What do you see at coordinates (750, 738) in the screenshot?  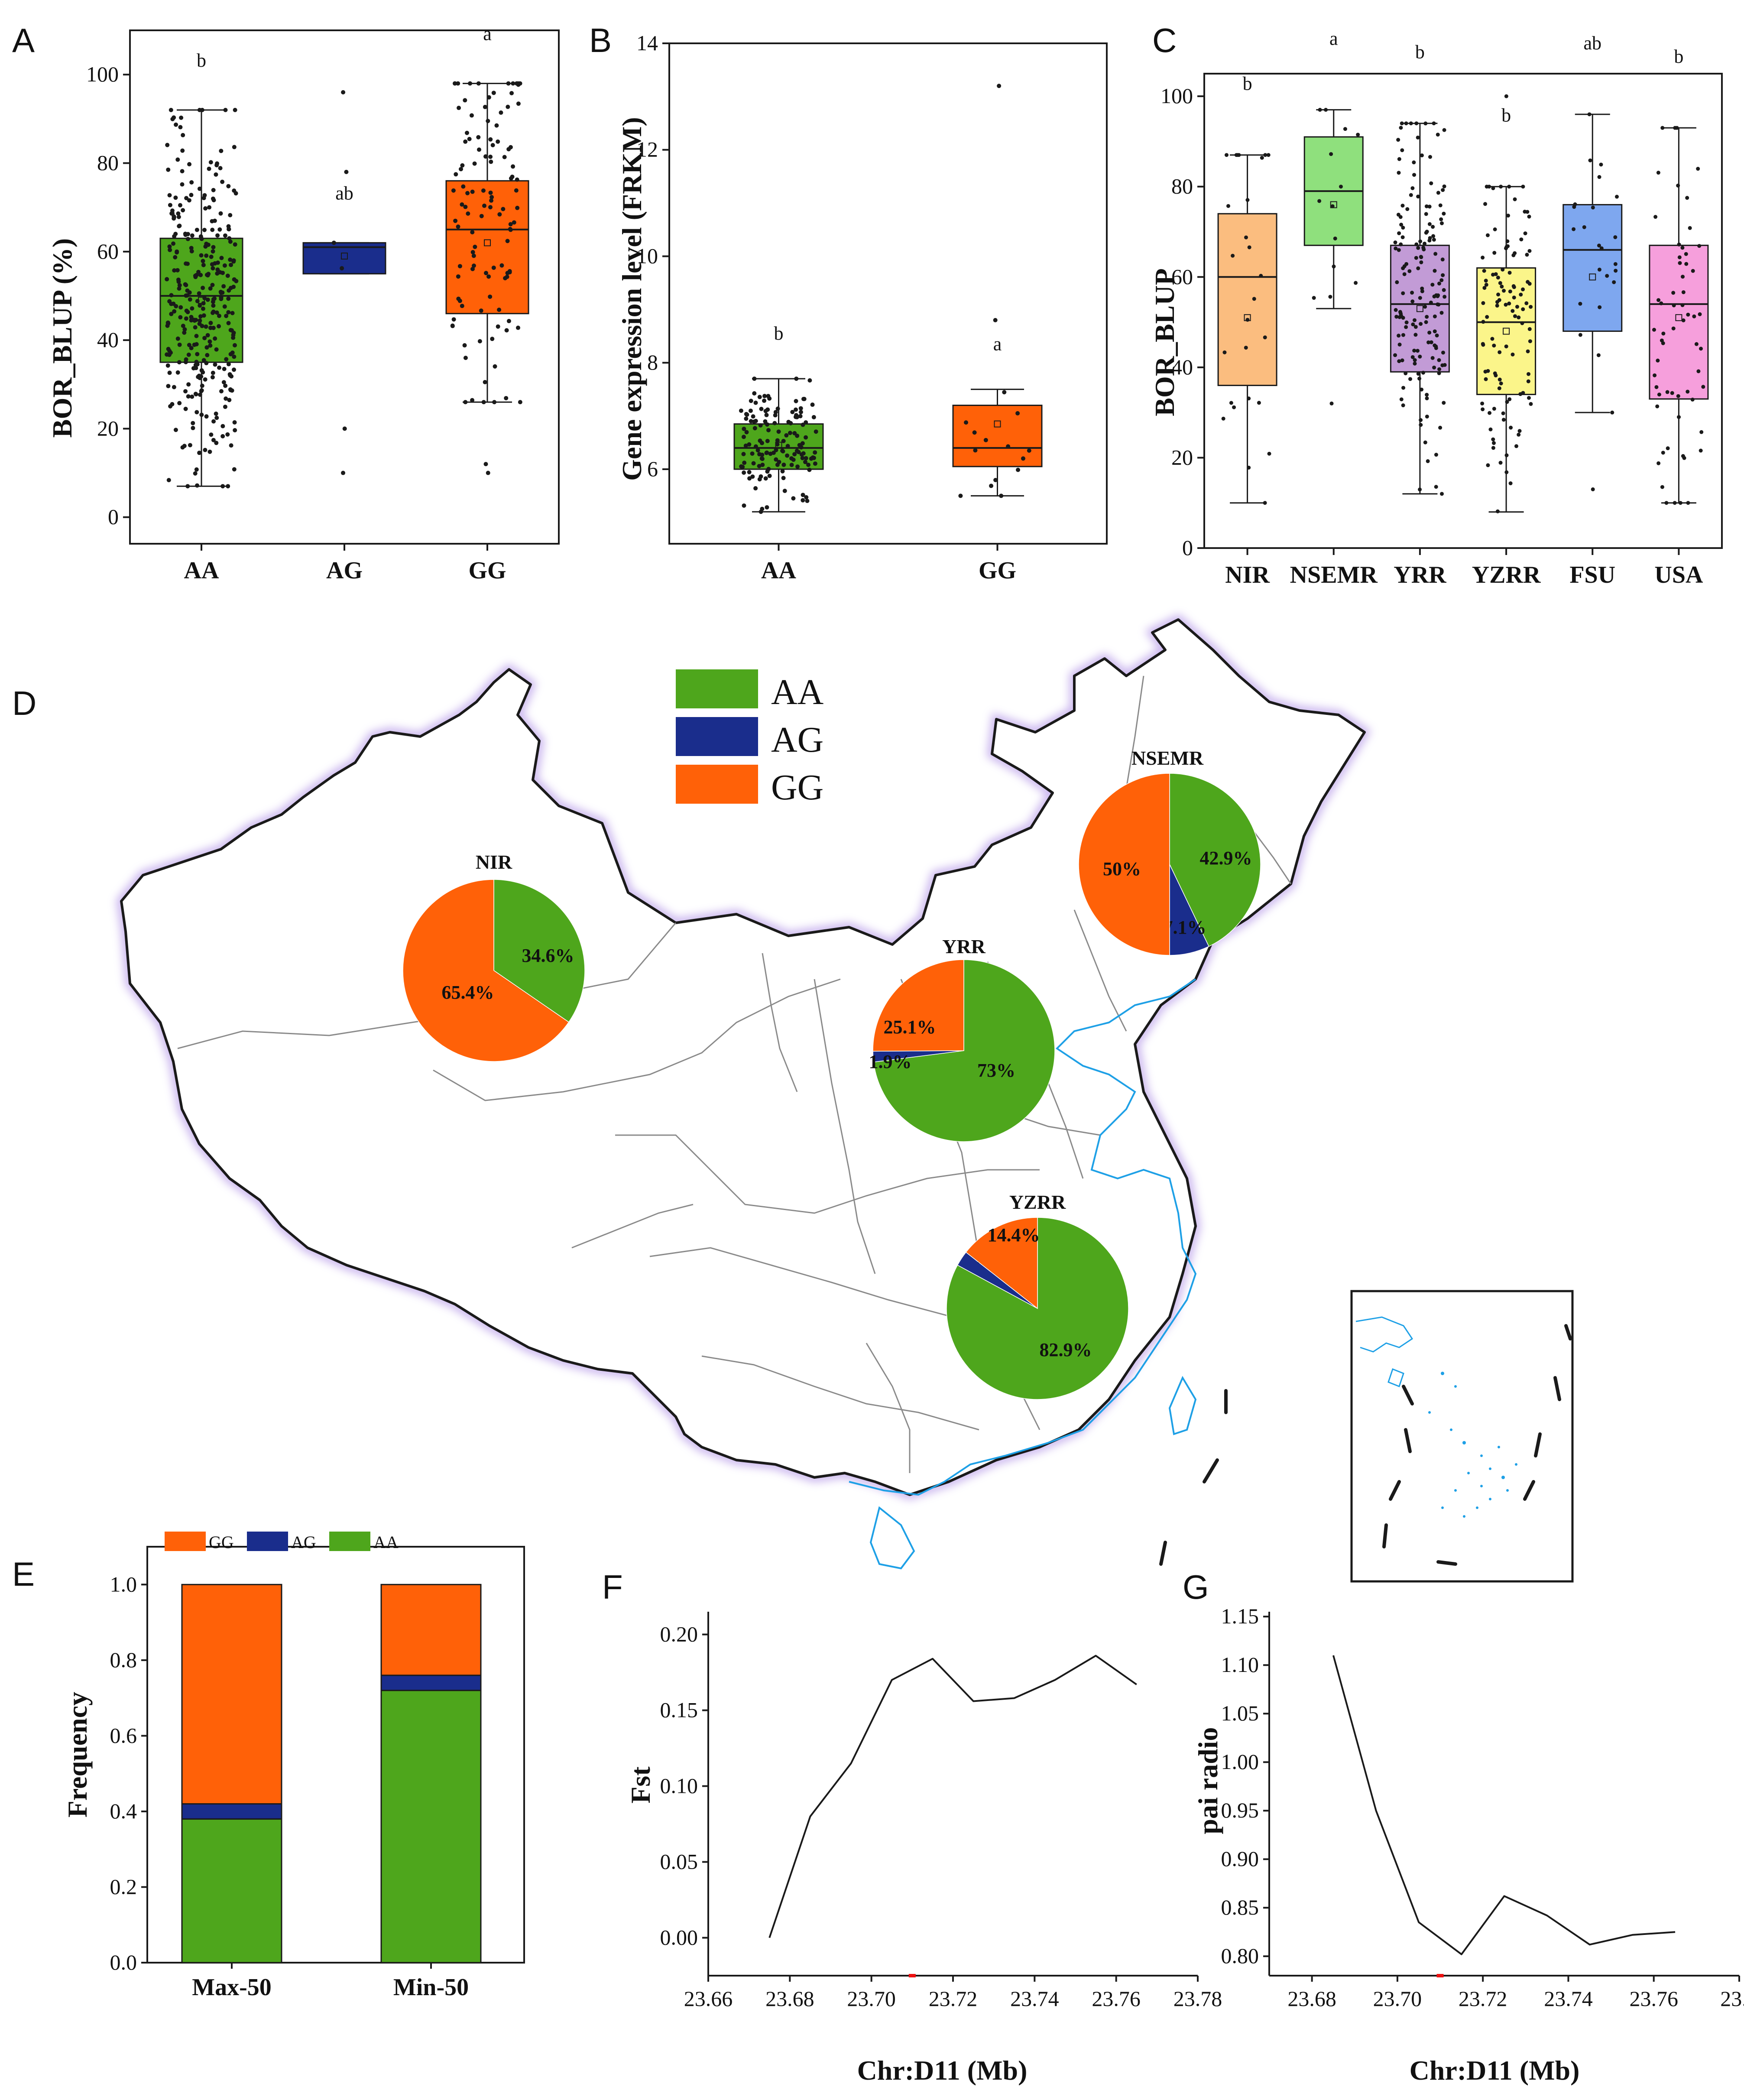 I see `map-legend: AA AG GG` at bounding box center [750, 738].